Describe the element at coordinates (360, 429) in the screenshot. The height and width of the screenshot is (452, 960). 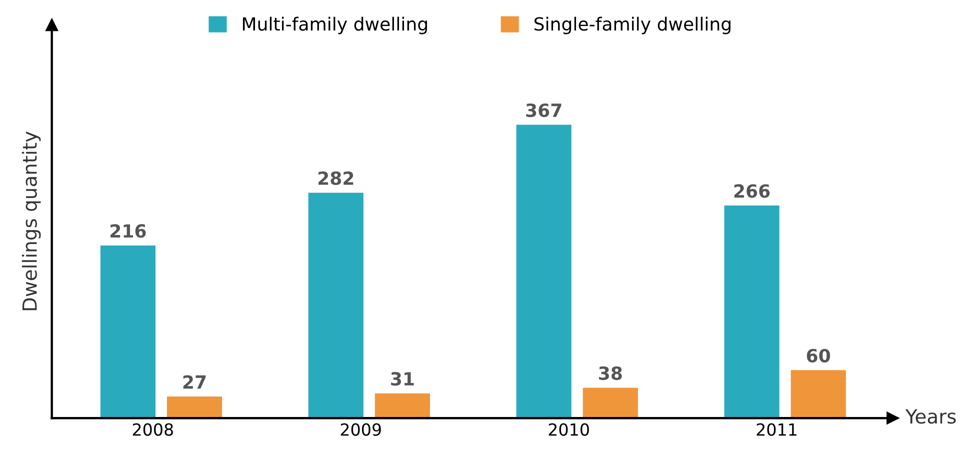
I see `x-tick-label: 2009` at that location.